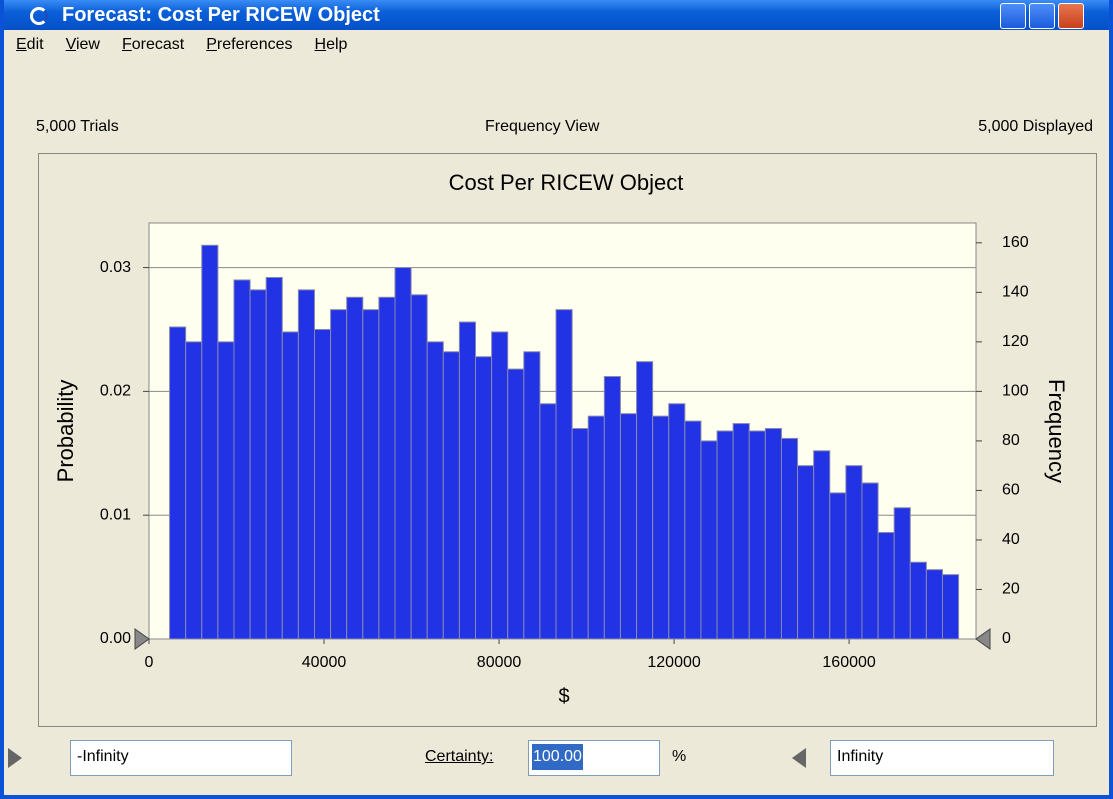 The image size is (1113, 799). Describe the element at coordinates (181, 758) in the screenshot. I see `lower-input: -Infinity` at that location.